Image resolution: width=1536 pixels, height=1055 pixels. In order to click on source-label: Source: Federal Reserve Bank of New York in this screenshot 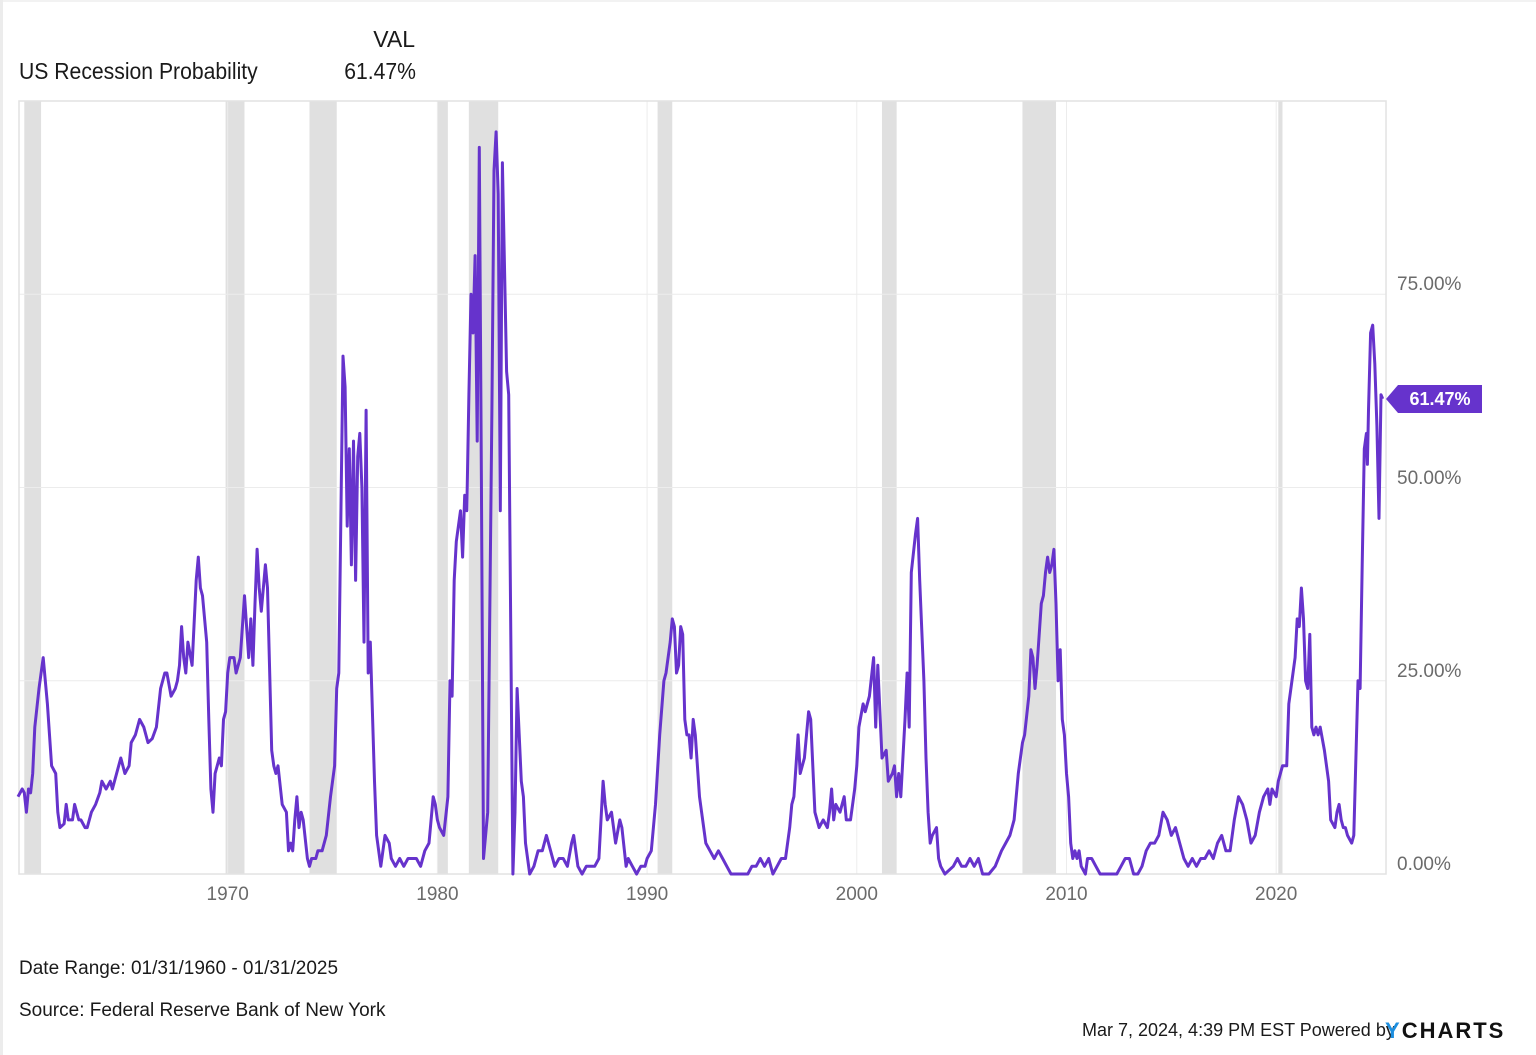, I will do `click(202, 1010)`.